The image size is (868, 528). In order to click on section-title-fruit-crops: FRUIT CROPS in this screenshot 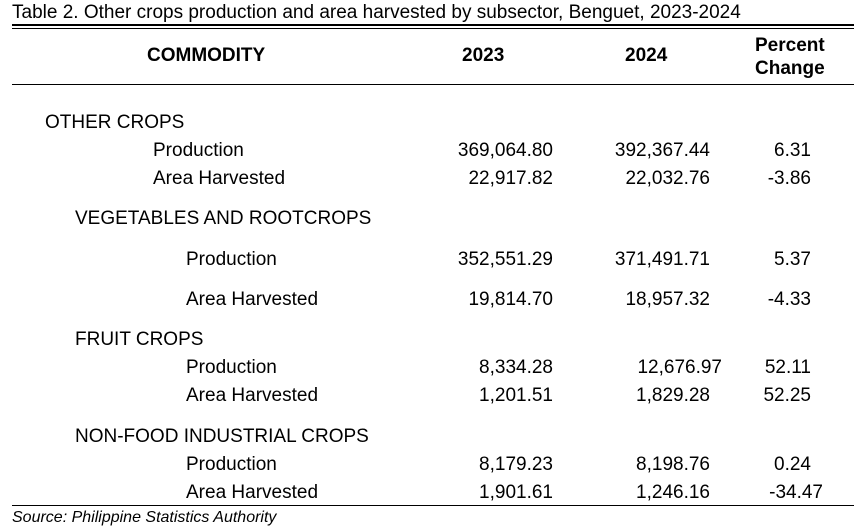, I will do `click(139, 339)`.